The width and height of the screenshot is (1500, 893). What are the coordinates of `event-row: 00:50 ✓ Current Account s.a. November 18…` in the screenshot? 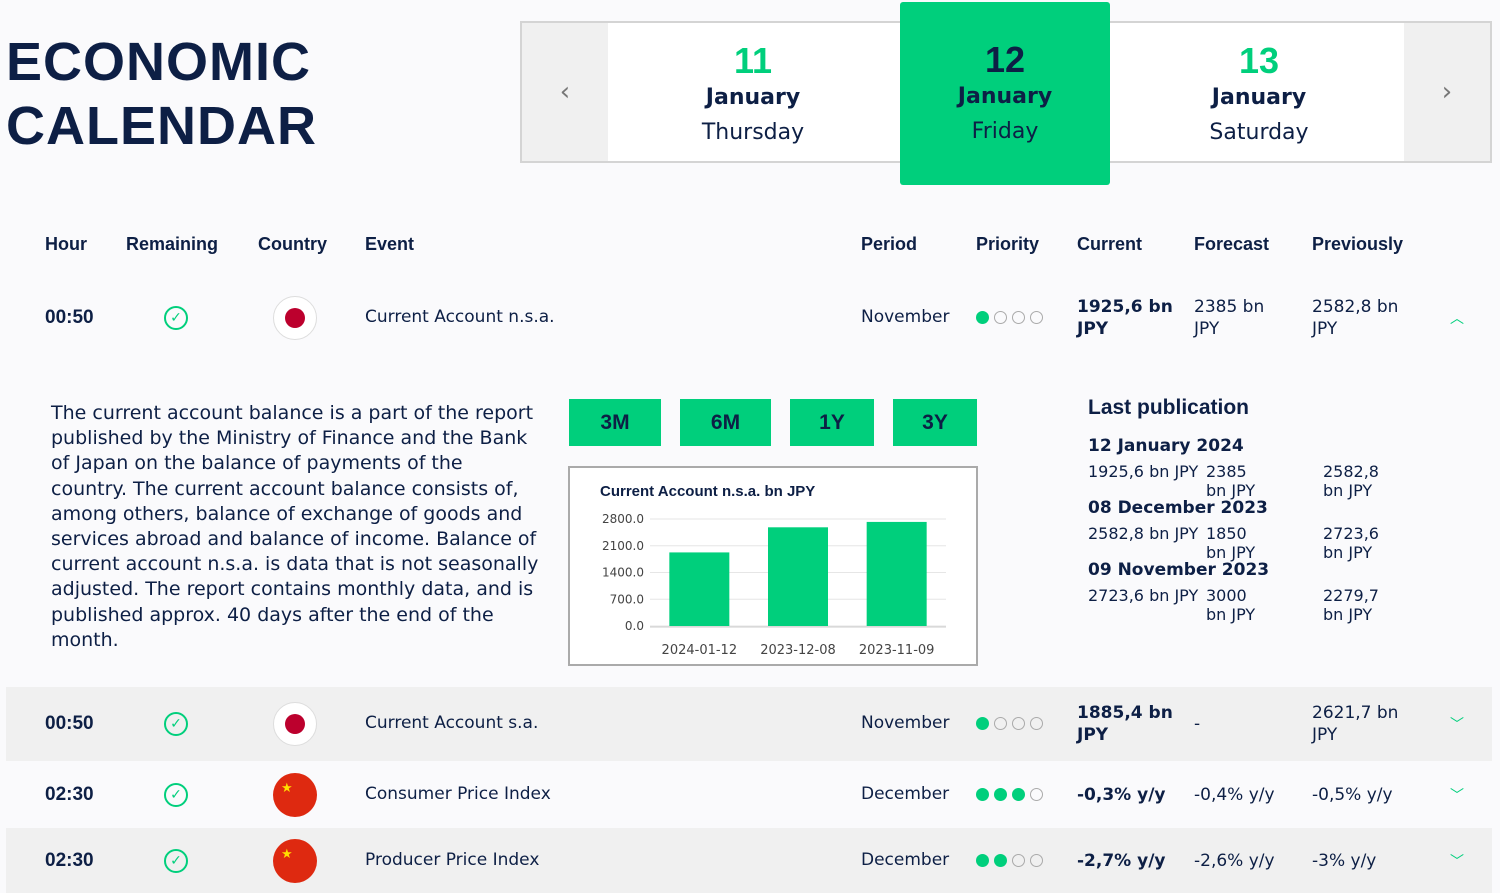 It's located at (749, 724).